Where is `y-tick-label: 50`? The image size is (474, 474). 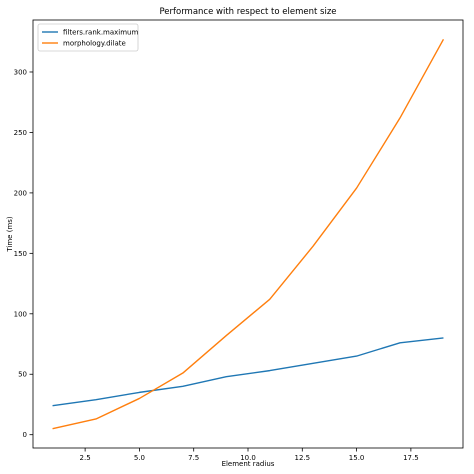 y-tick-label: 50 is located at coordinates (22, 375).